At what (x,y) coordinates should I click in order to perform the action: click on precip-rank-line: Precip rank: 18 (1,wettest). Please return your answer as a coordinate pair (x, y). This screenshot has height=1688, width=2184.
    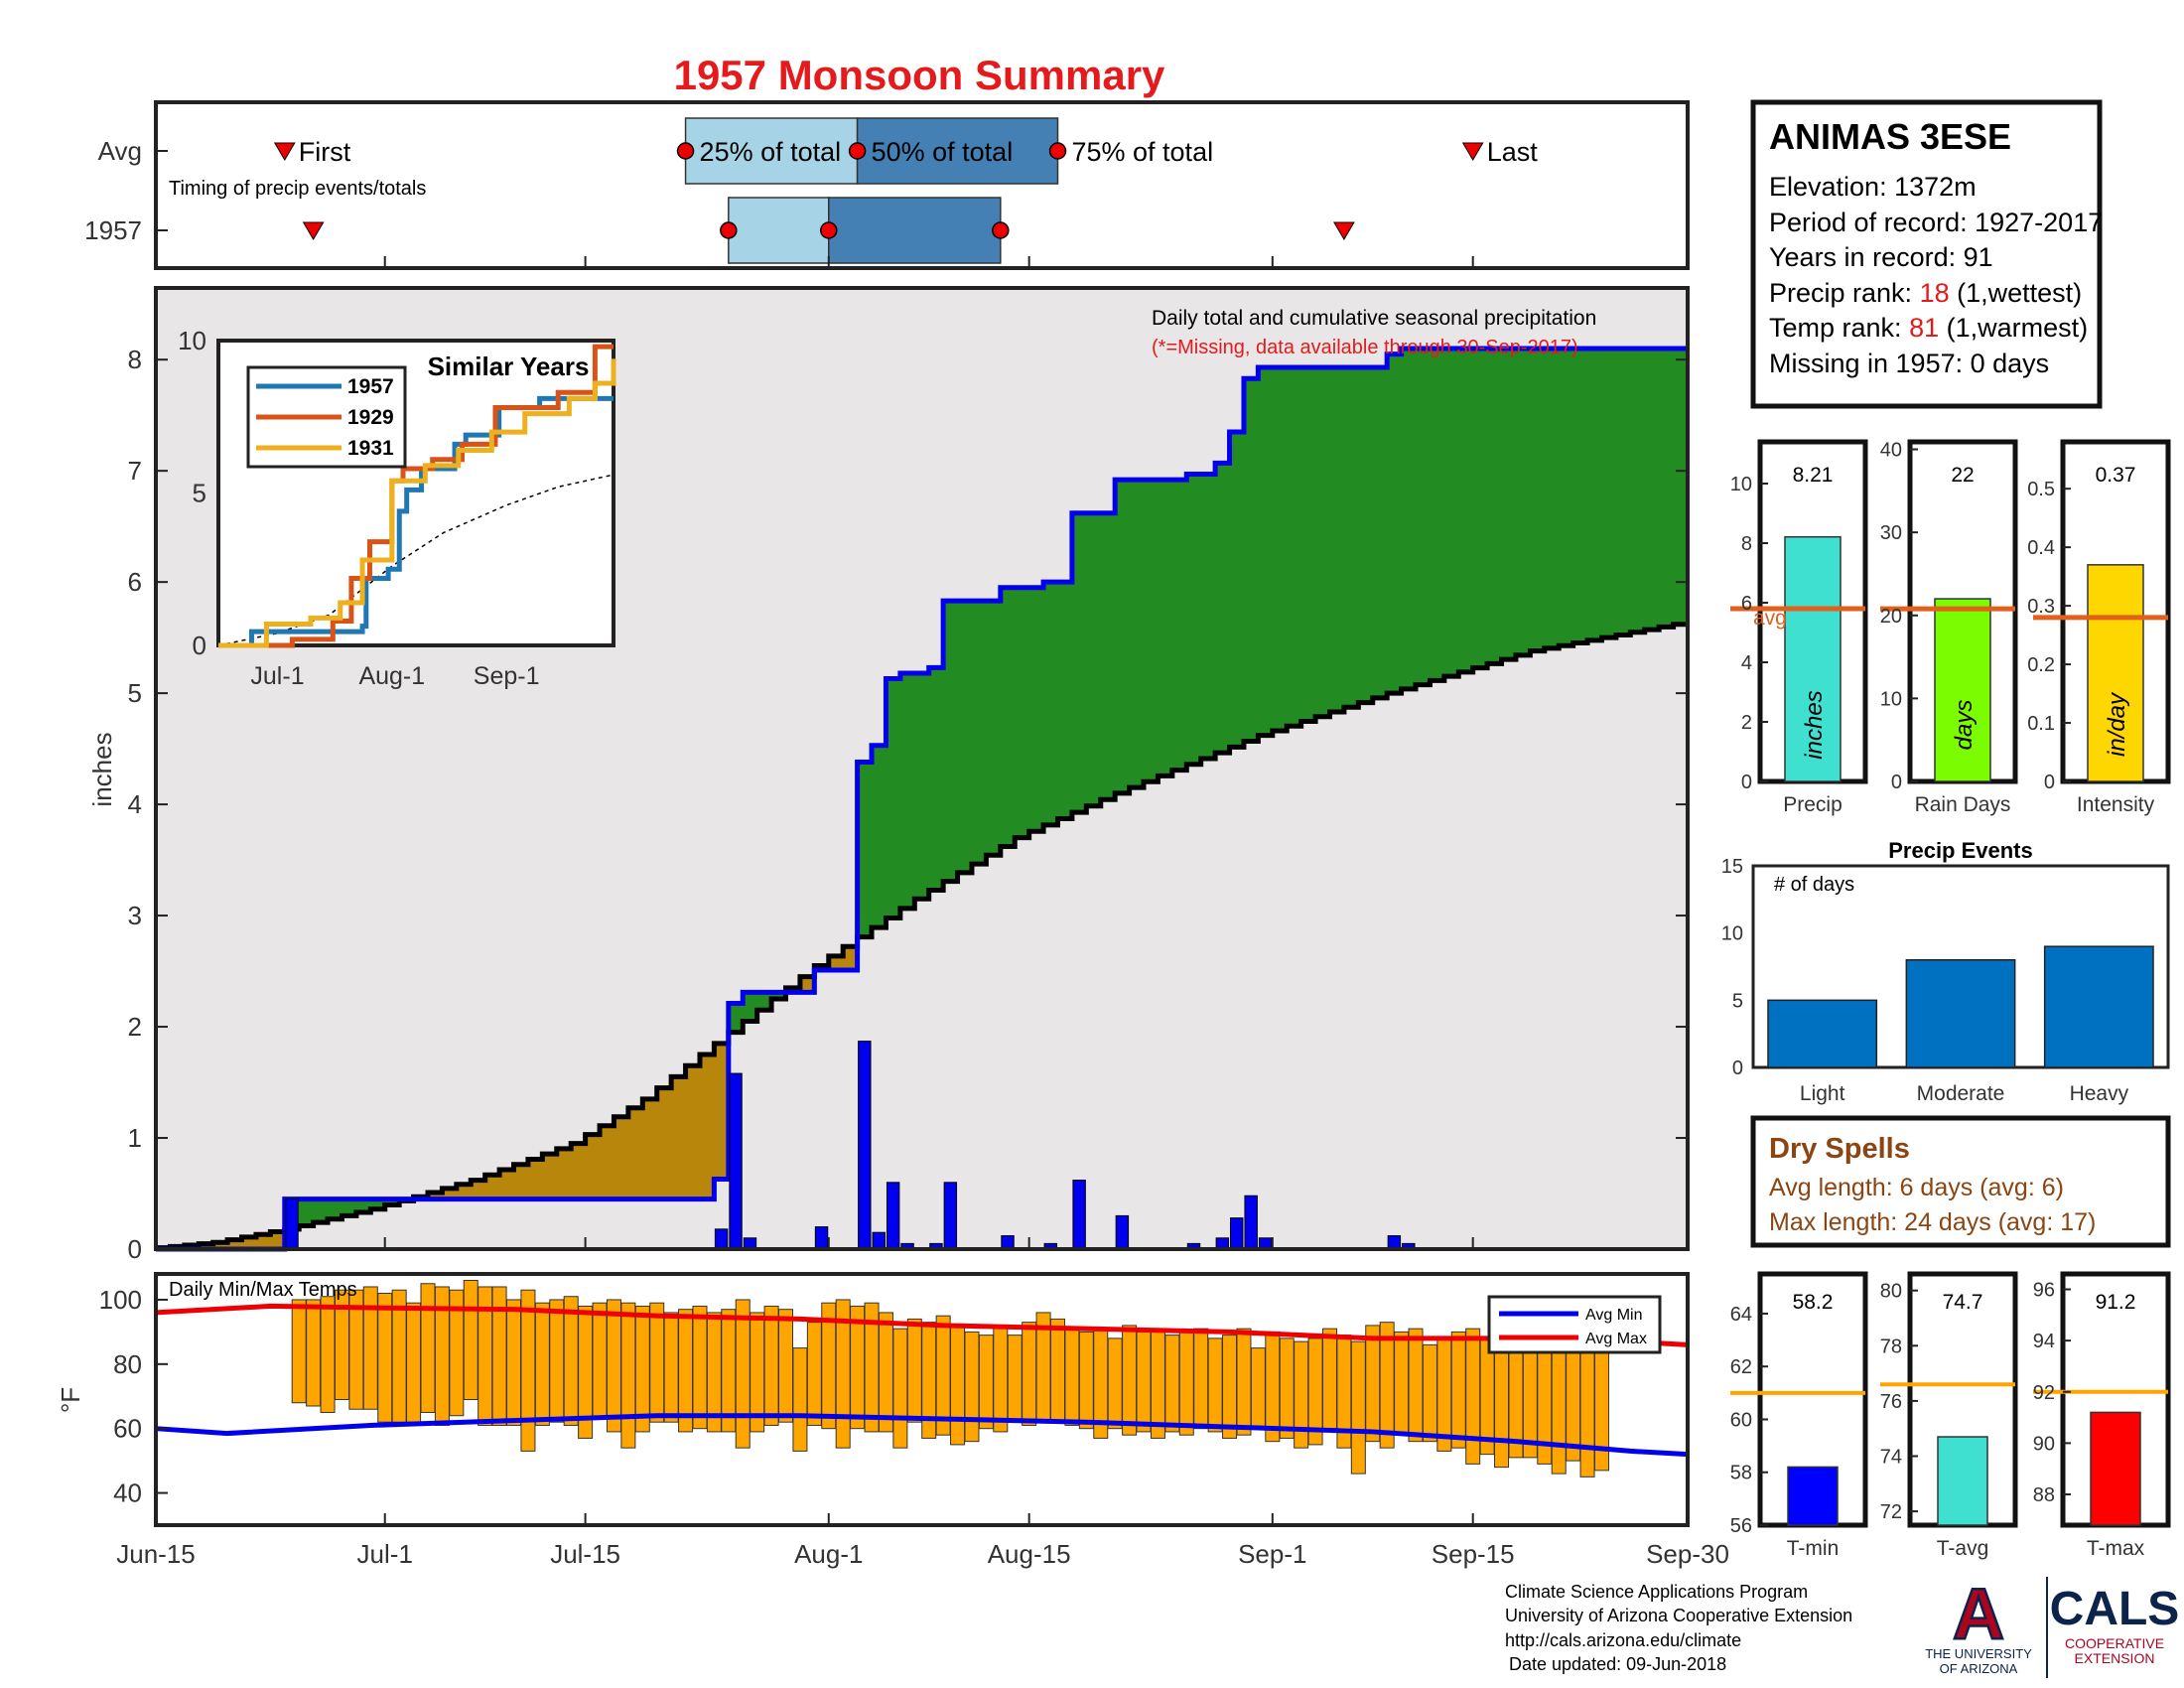
    Looking at the image, I should click on (1925, 293).